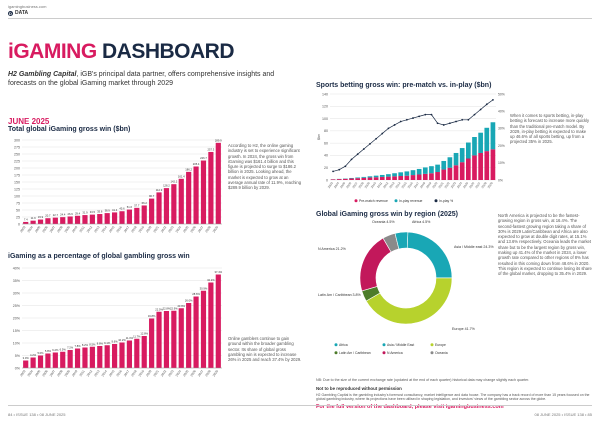 The image size is (600, 424). I want to click on data-label: 22.5%, so click(159, 309).